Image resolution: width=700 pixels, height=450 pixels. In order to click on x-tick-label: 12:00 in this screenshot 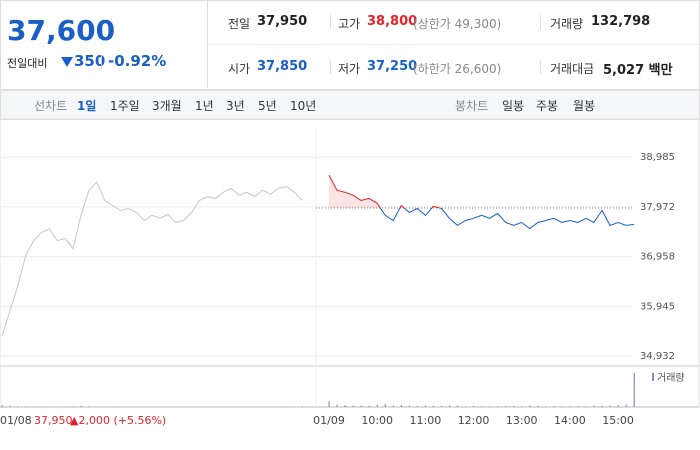, I will do `click(474, 420)`.